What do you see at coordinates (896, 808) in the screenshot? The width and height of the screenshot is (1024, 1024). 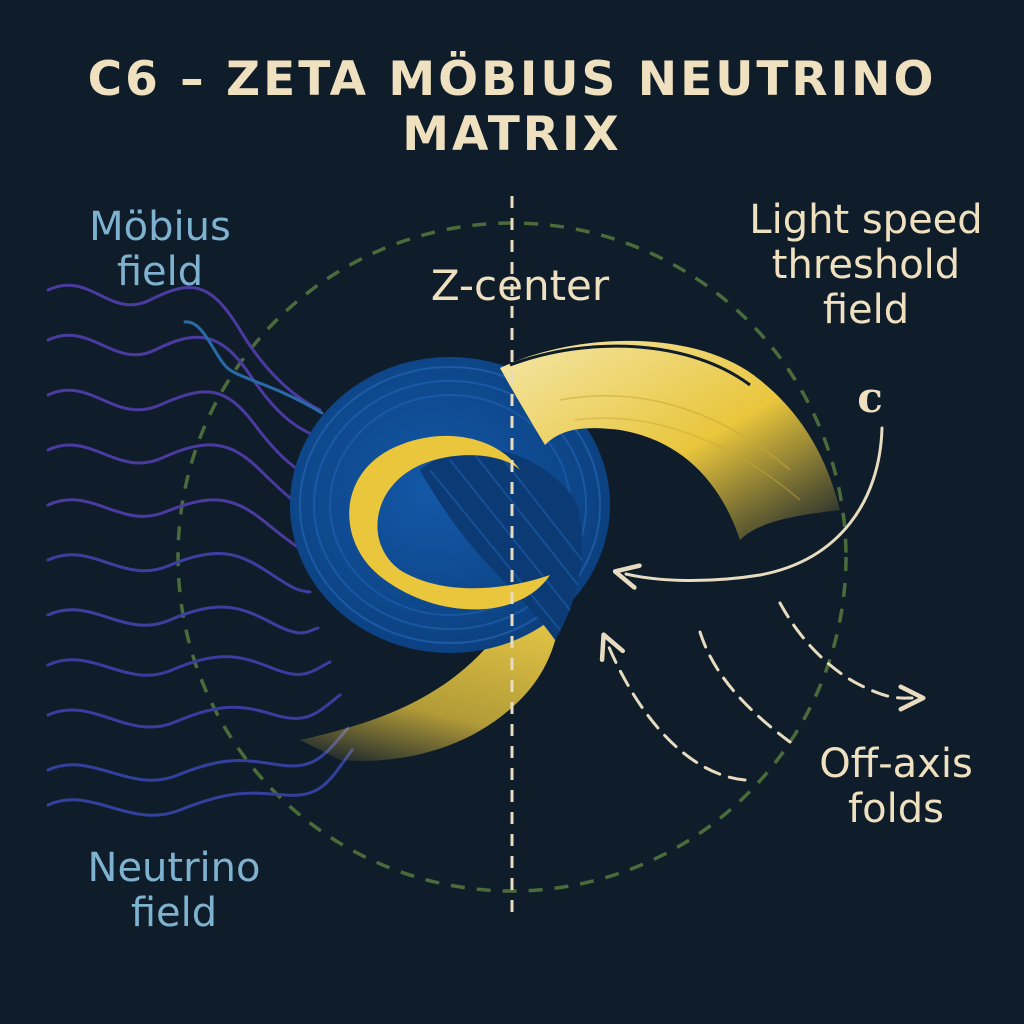 I see `off-axis-line-2: folds` at bounding box center [896, 808].